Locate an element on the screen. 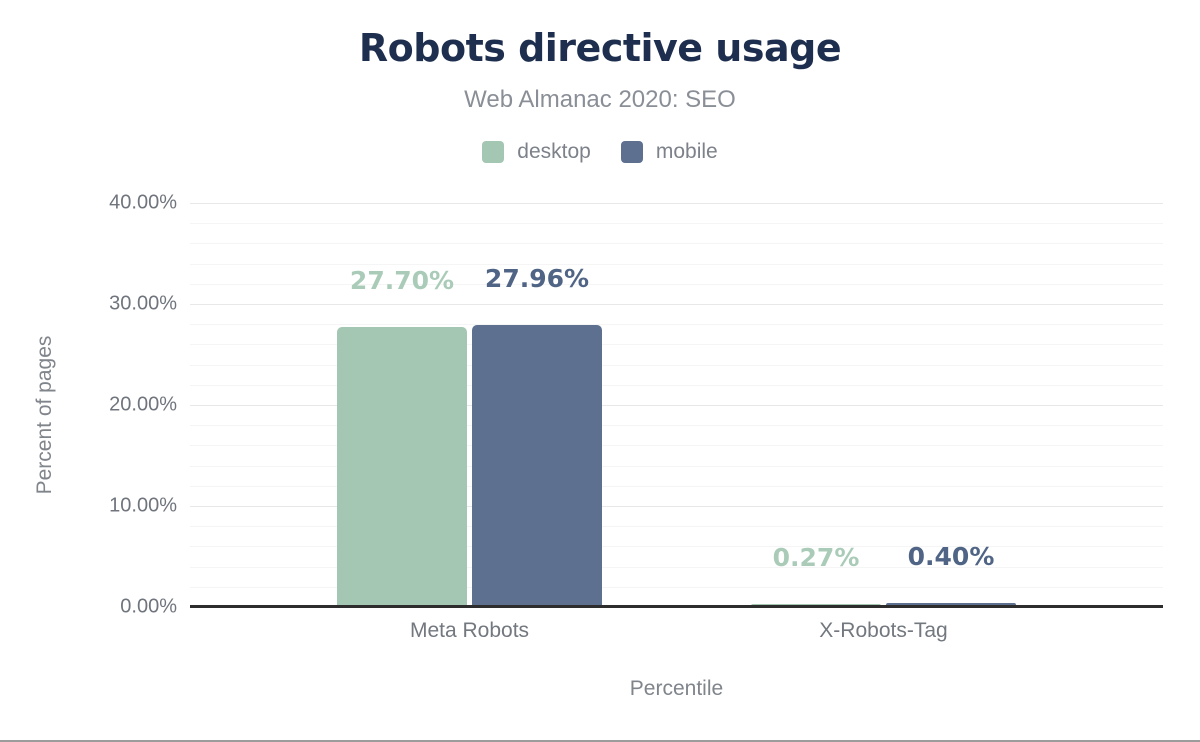 This screenshot has width=1200, height=742. bar-value-label: 0.40% is located at coordinates (951, 556).